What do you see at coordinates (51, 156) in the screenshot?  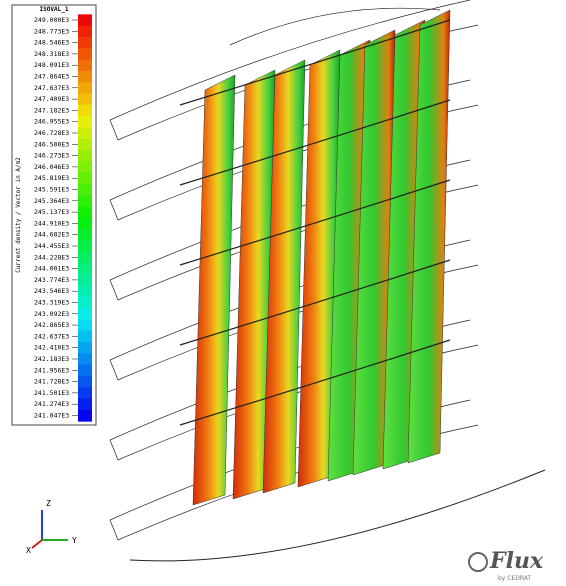 I see `legend-label: 246.273E3` at bounding box center [51, 156].